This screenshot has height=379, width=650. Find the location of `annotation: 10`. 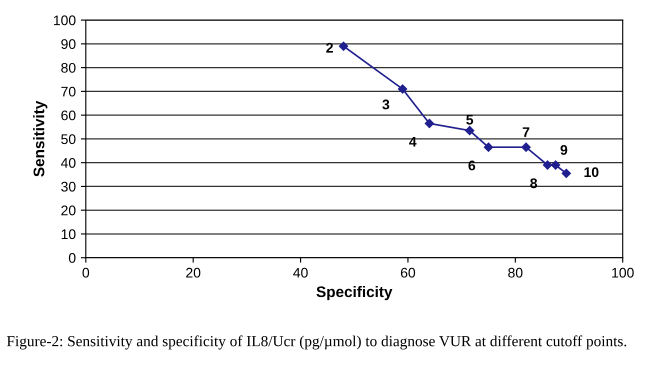

annotation: 10 is located at coordinates (591, 172).